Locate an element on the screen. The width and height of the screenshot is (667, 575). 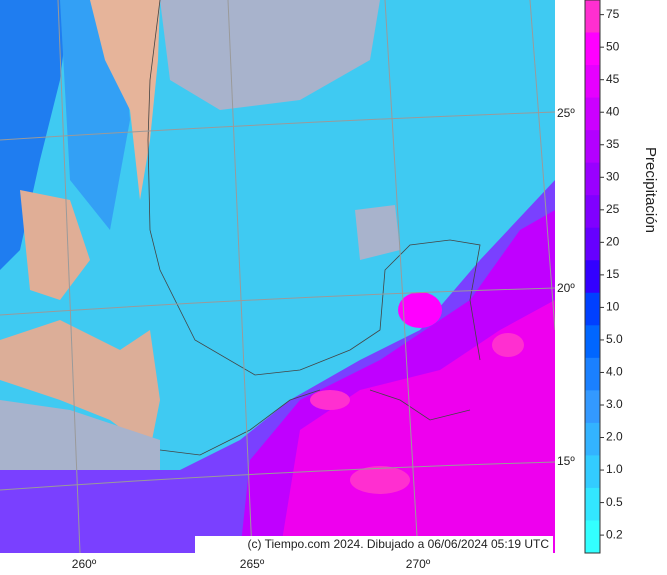
legend-label: 45 is located at coordinates (613, 79).